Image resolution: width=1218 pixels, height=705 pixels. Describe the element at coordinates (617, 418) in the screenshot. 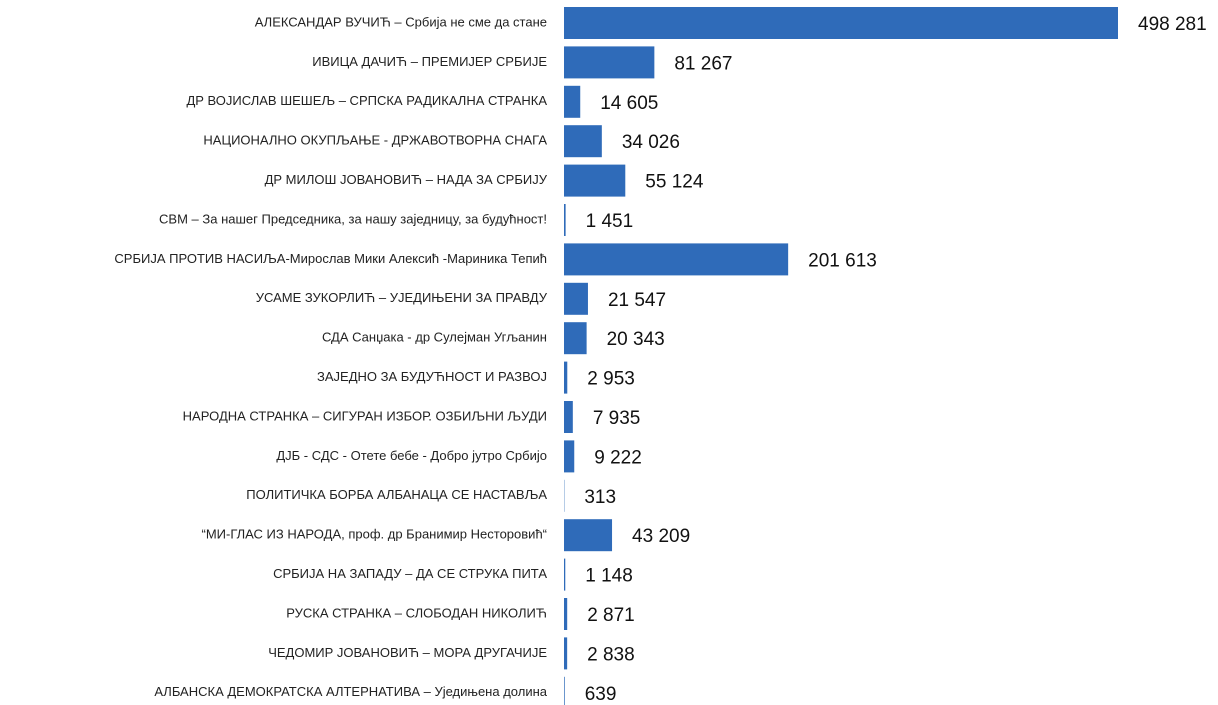

I see `value-label: 7 935` at that location.